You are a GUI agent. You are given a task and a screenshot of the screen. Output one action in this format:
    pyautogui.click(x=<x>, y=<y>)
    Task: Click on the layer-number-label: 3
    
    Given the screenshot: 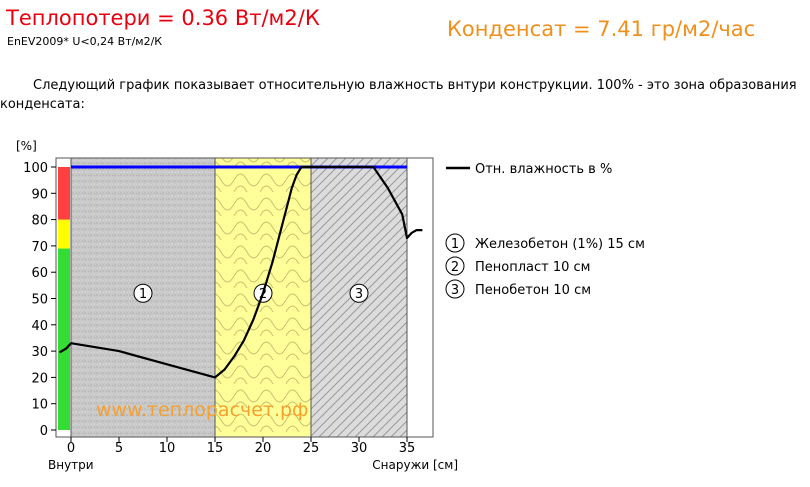 What is the action you would take?
    pyautogui.click(x=359, y=294)
    